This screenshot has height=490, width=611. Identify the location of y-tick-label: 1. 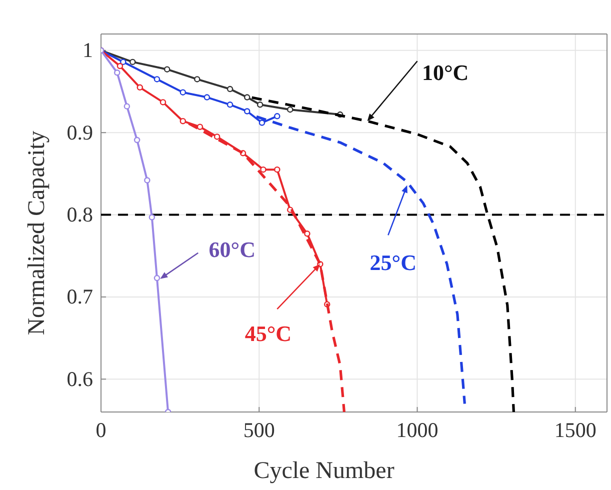
(87, 50).